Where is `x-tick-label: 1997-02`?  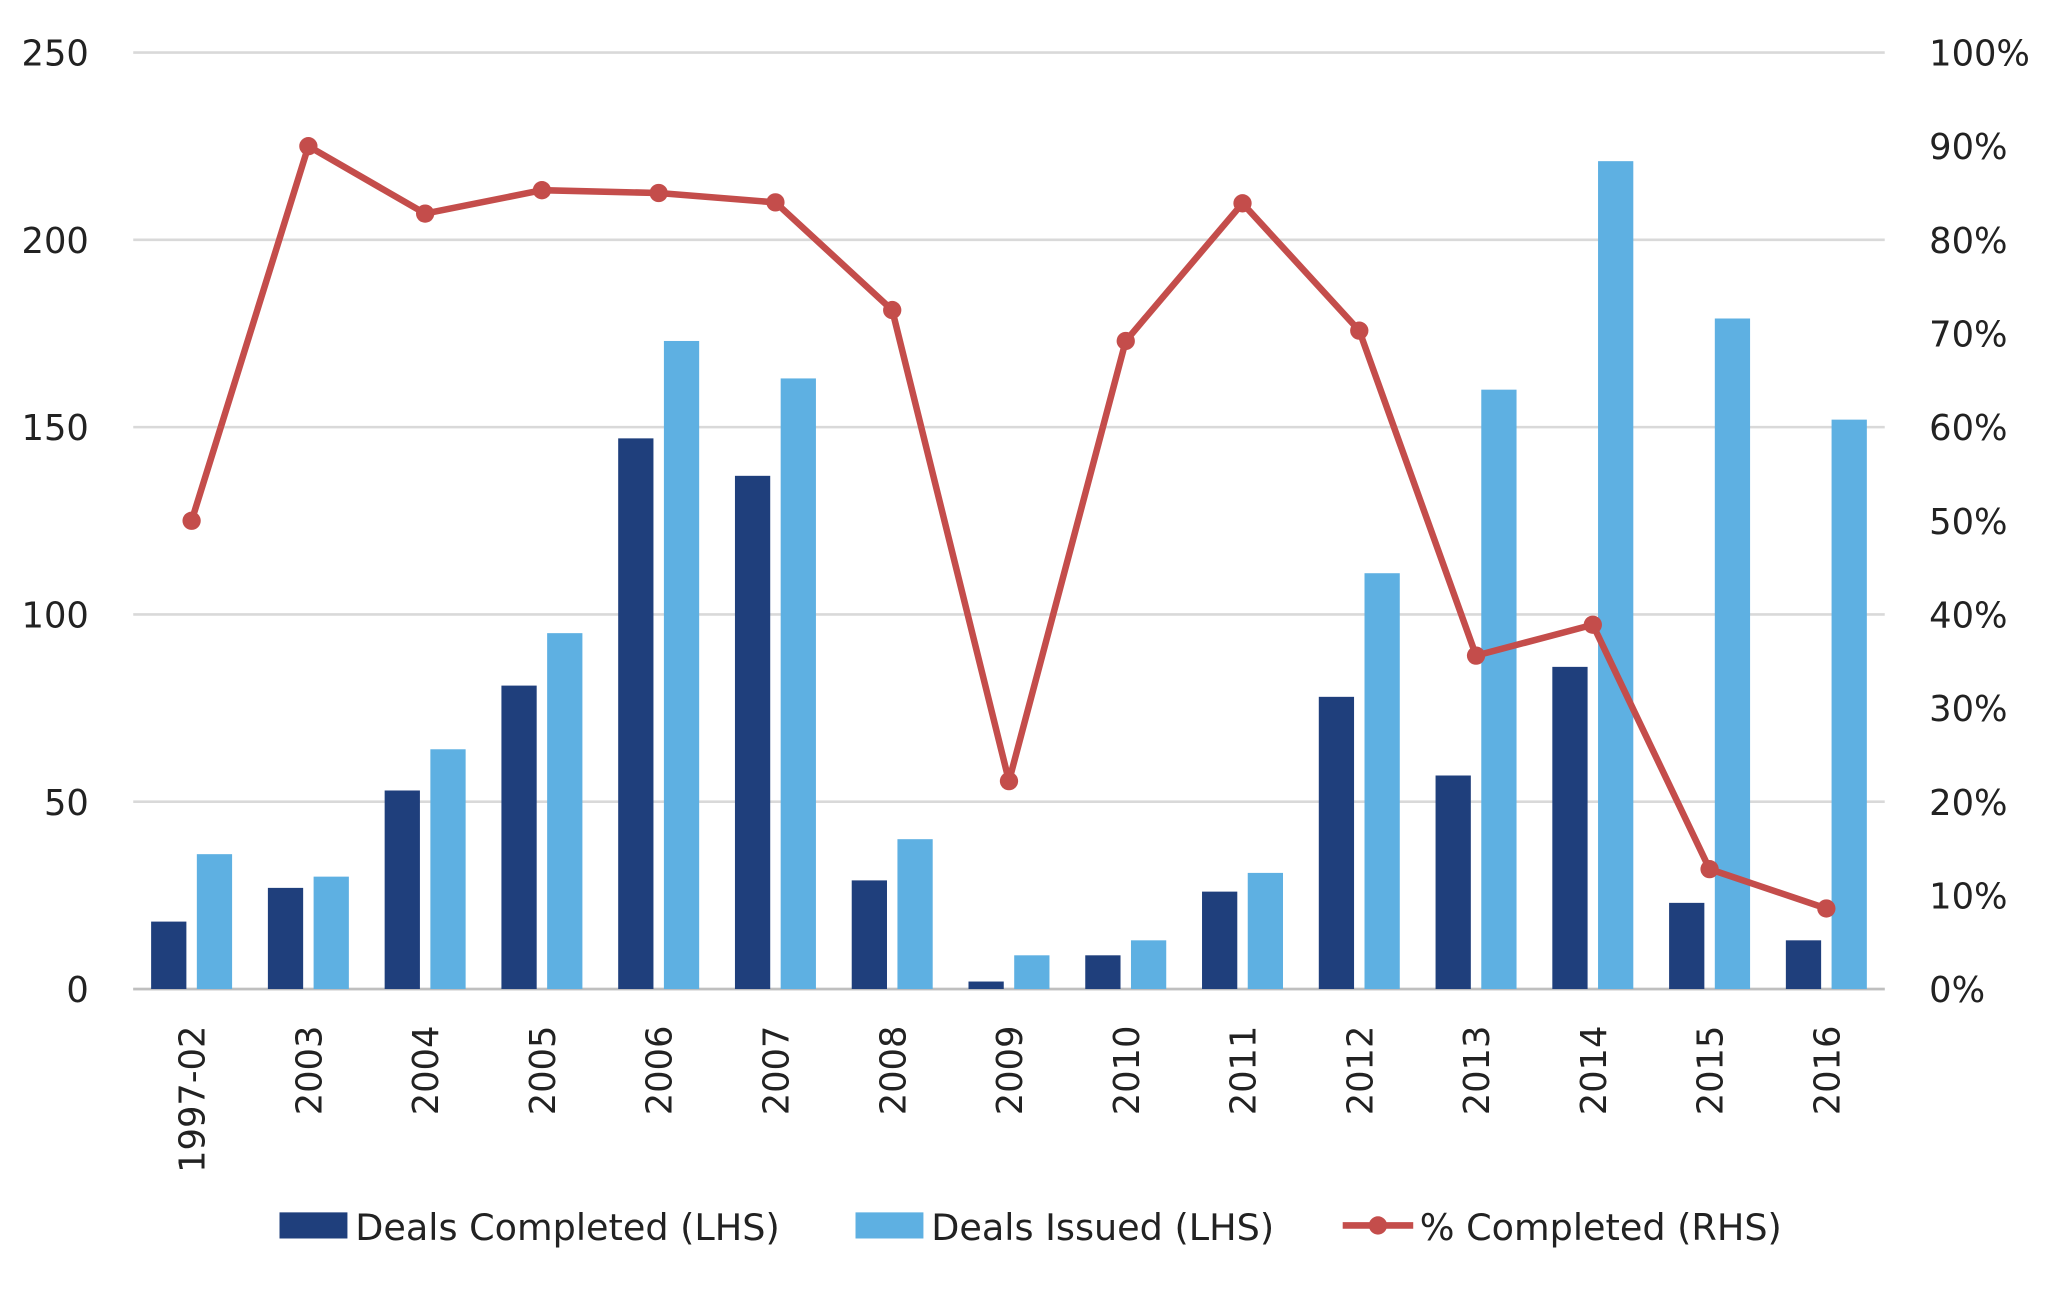 x-tick-label: 1997-02 is located at coordinates (193, 1099).